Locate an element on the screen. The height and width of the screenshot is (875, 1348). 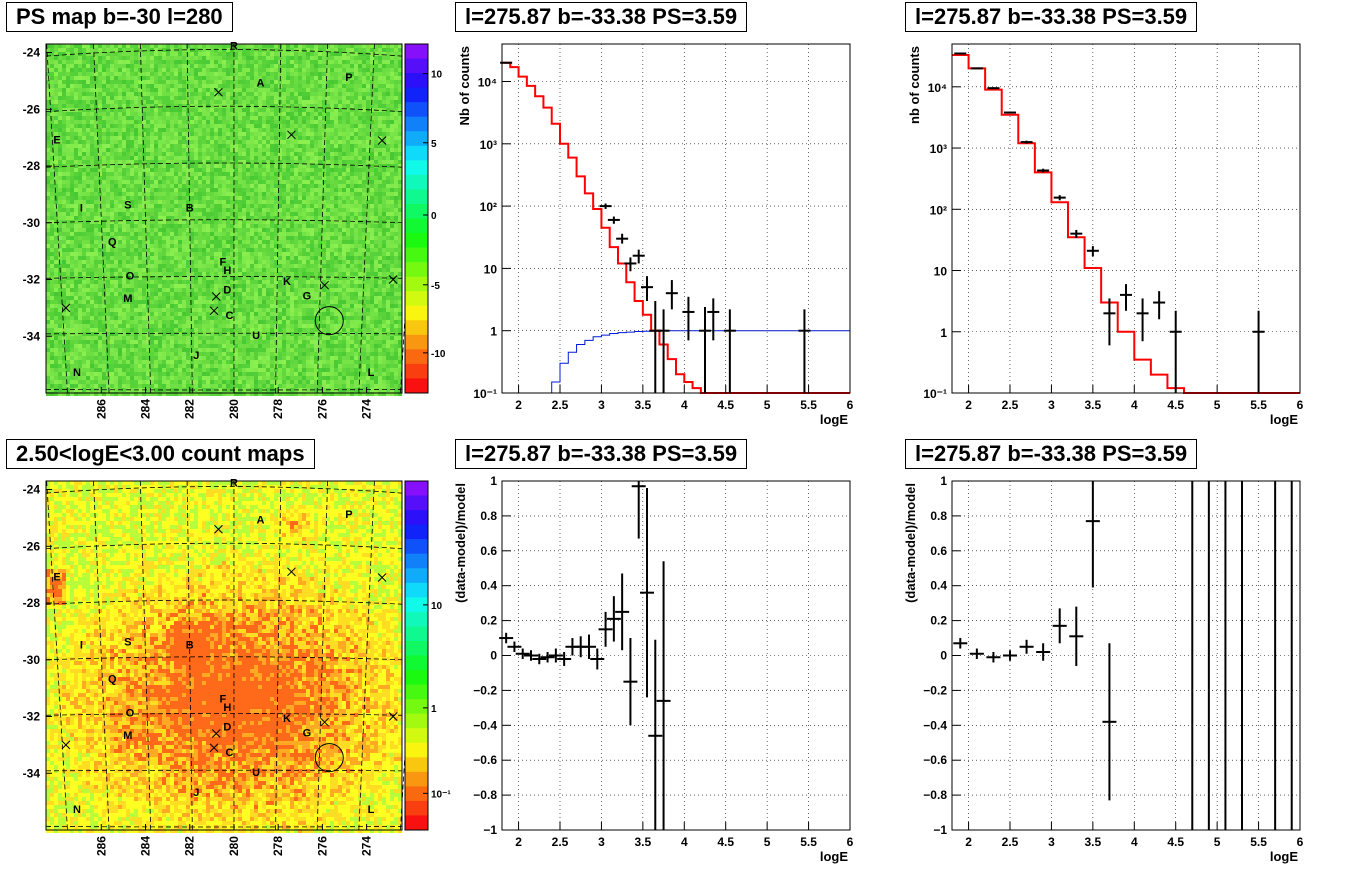
colorbar-frame is located at coordinates (416, 655).